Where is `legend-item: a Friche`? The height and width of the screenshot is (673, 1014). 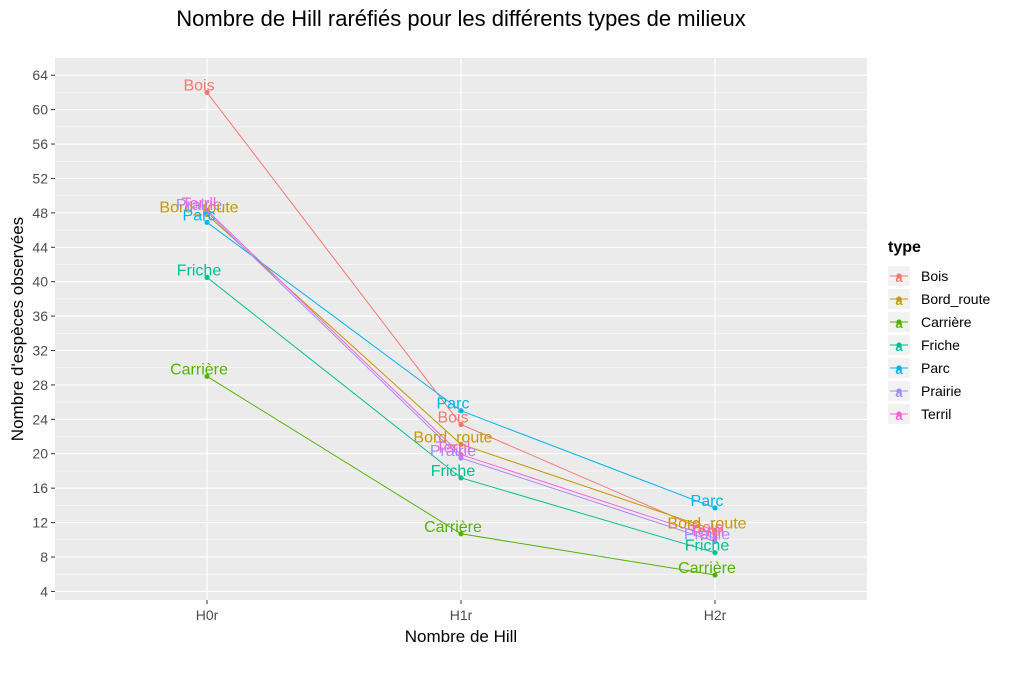
legend-item: a Friche is located at coordinates (924, 345).